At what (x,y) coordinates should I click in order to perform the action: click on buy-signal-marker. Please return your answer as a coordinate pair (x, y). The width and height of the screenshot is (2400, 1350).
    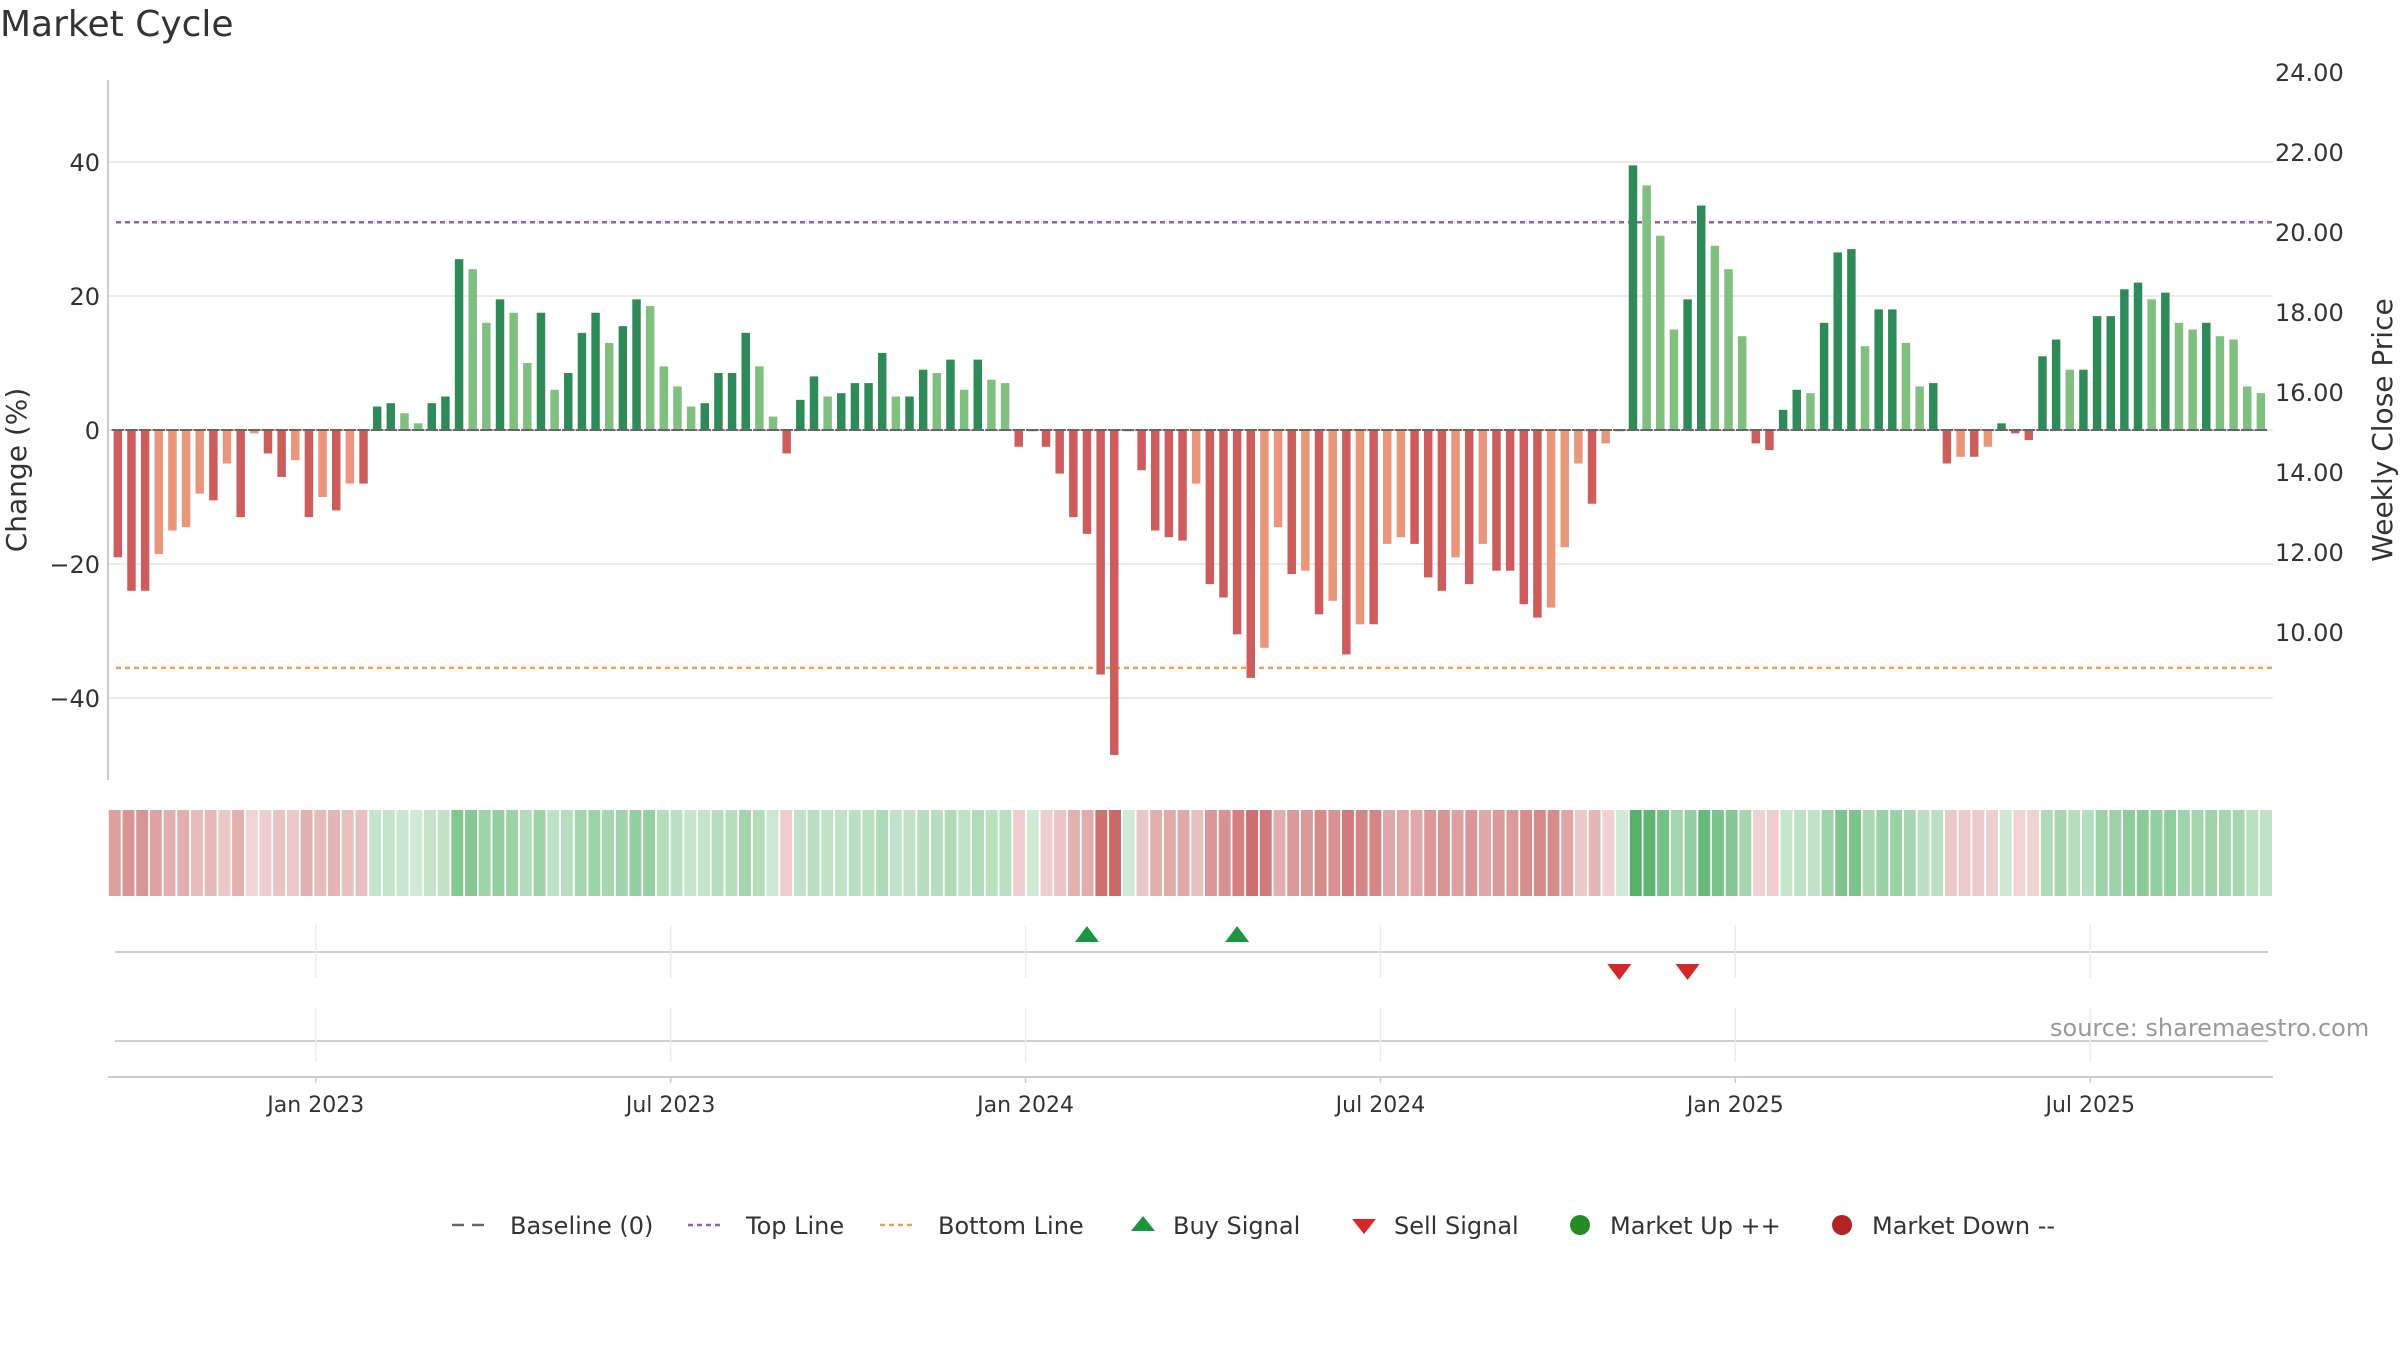
    Looking at the image, I should click on (1237, 934).